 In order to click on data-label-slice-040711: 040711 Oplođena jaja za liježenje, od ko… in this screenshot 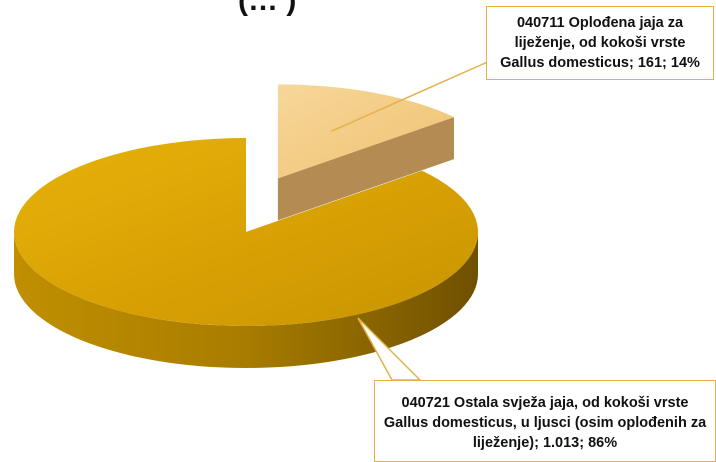, I will do `click(600, 43)`.